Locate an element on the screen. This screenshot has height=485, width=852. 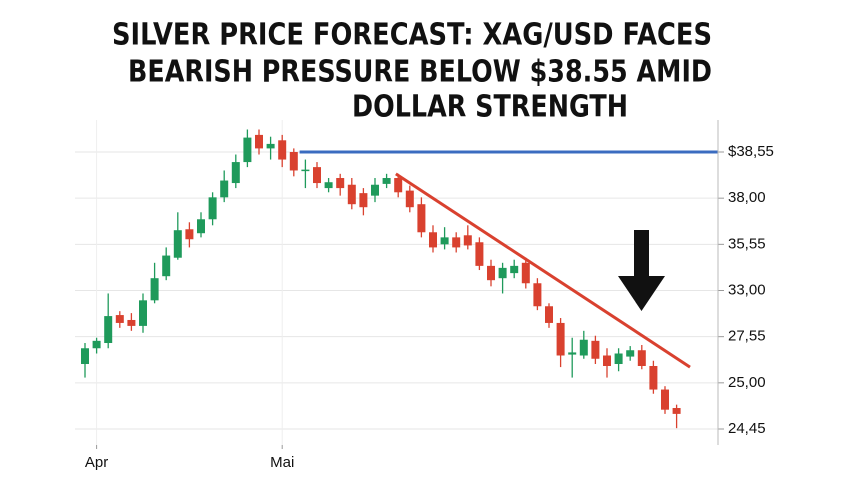
title-line: BEARISH PRESSURE BELOW $38.55 AMID is located at coordinates (420, 72).